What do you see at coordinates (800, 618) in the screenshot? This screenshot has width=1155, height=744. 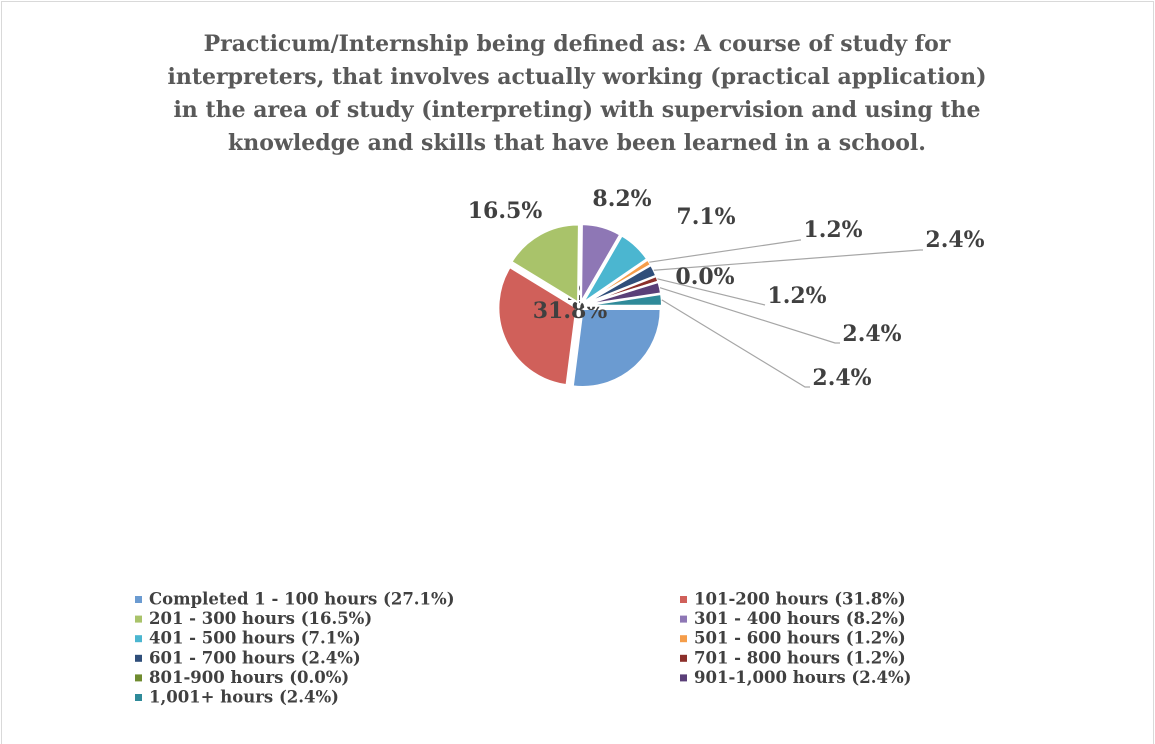 I see `legend-label: 301 - 400 hours (8.2%)` at bounding box center [800, 618].